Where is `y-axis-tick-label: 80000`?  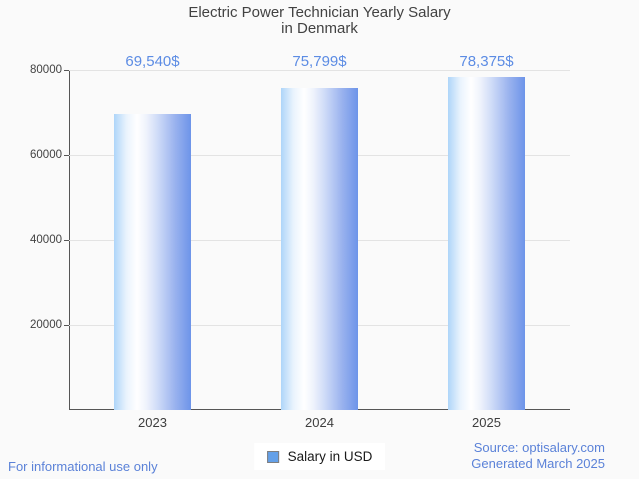 y-axis-tick-label: 80000 is located at coordinates (46, 70).